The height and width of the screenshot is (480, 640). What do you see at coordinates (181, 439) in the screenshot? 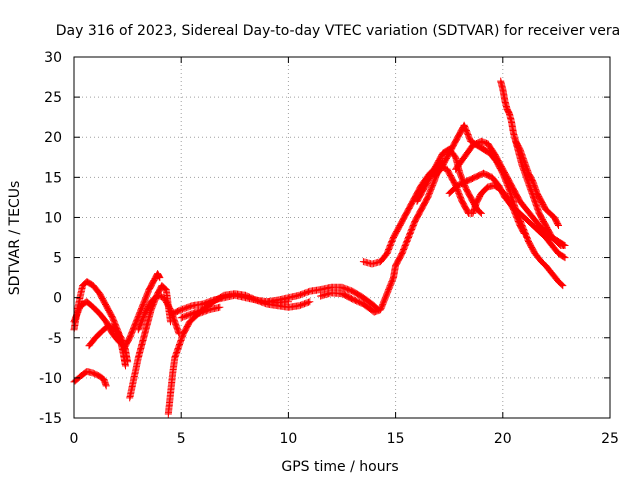
I see `x-tick-label: 5` at bounding box center [181, 439].